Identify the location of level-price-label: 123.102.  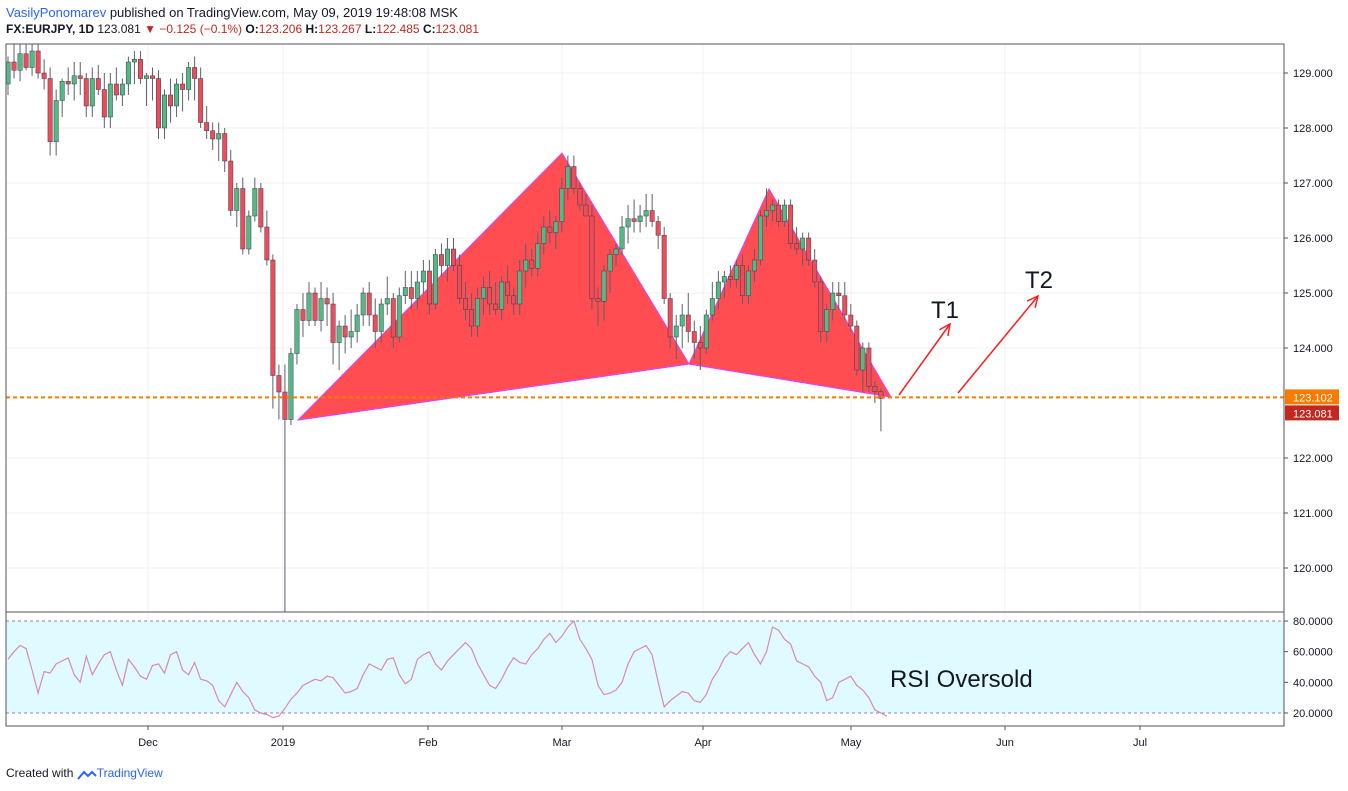
(1313, 398).